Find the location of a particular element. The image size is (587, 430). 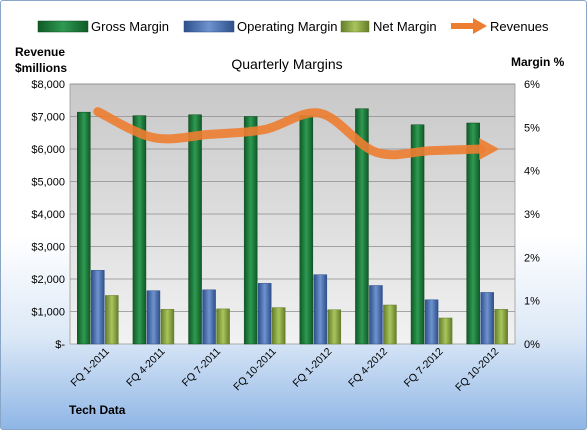

right-tick-label: 0% is located at coordinates (532, 345).